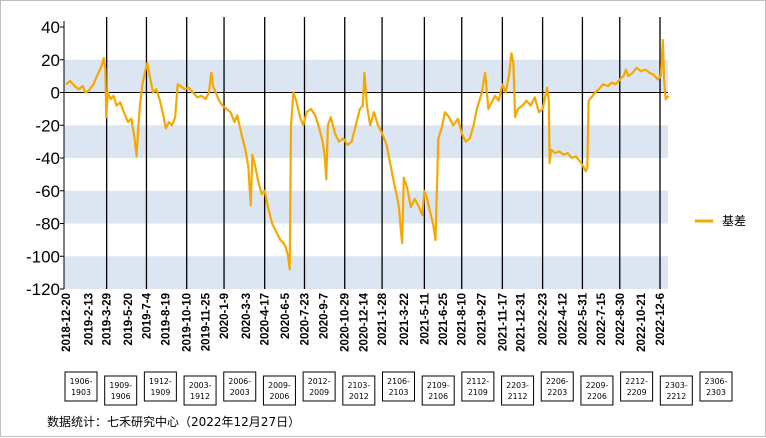 Image resolution: width=766 pixels, height=438 pixels. Describe the element at coordinates (160, 381) in the screenshot. I see `roll-box-label-2-a: 1912-` at that location.